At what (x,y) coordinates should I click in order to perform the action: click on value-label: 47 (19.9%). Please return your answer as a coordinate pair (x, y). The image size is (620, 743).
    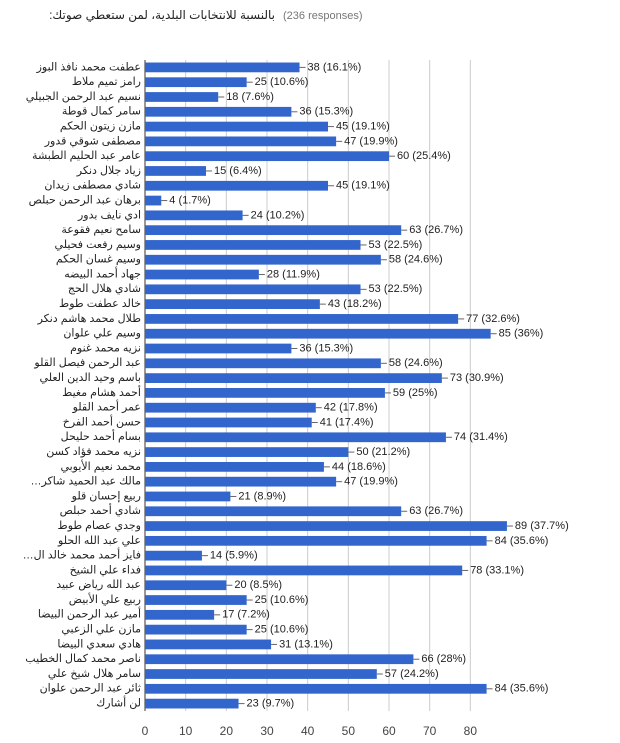
    Looking at the image, I should click on (371, 141).